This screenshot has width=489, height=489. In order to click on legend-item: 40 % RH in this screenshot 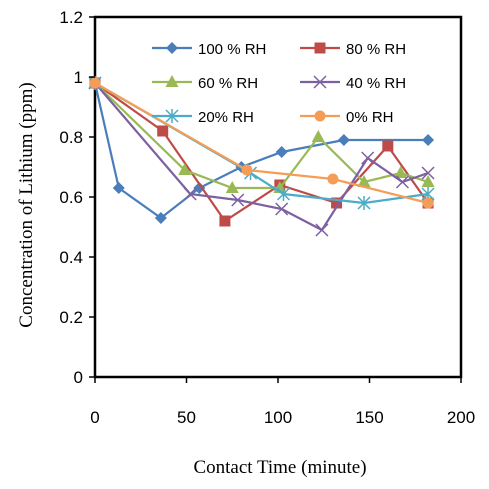, I will do `click(353, 83)`.